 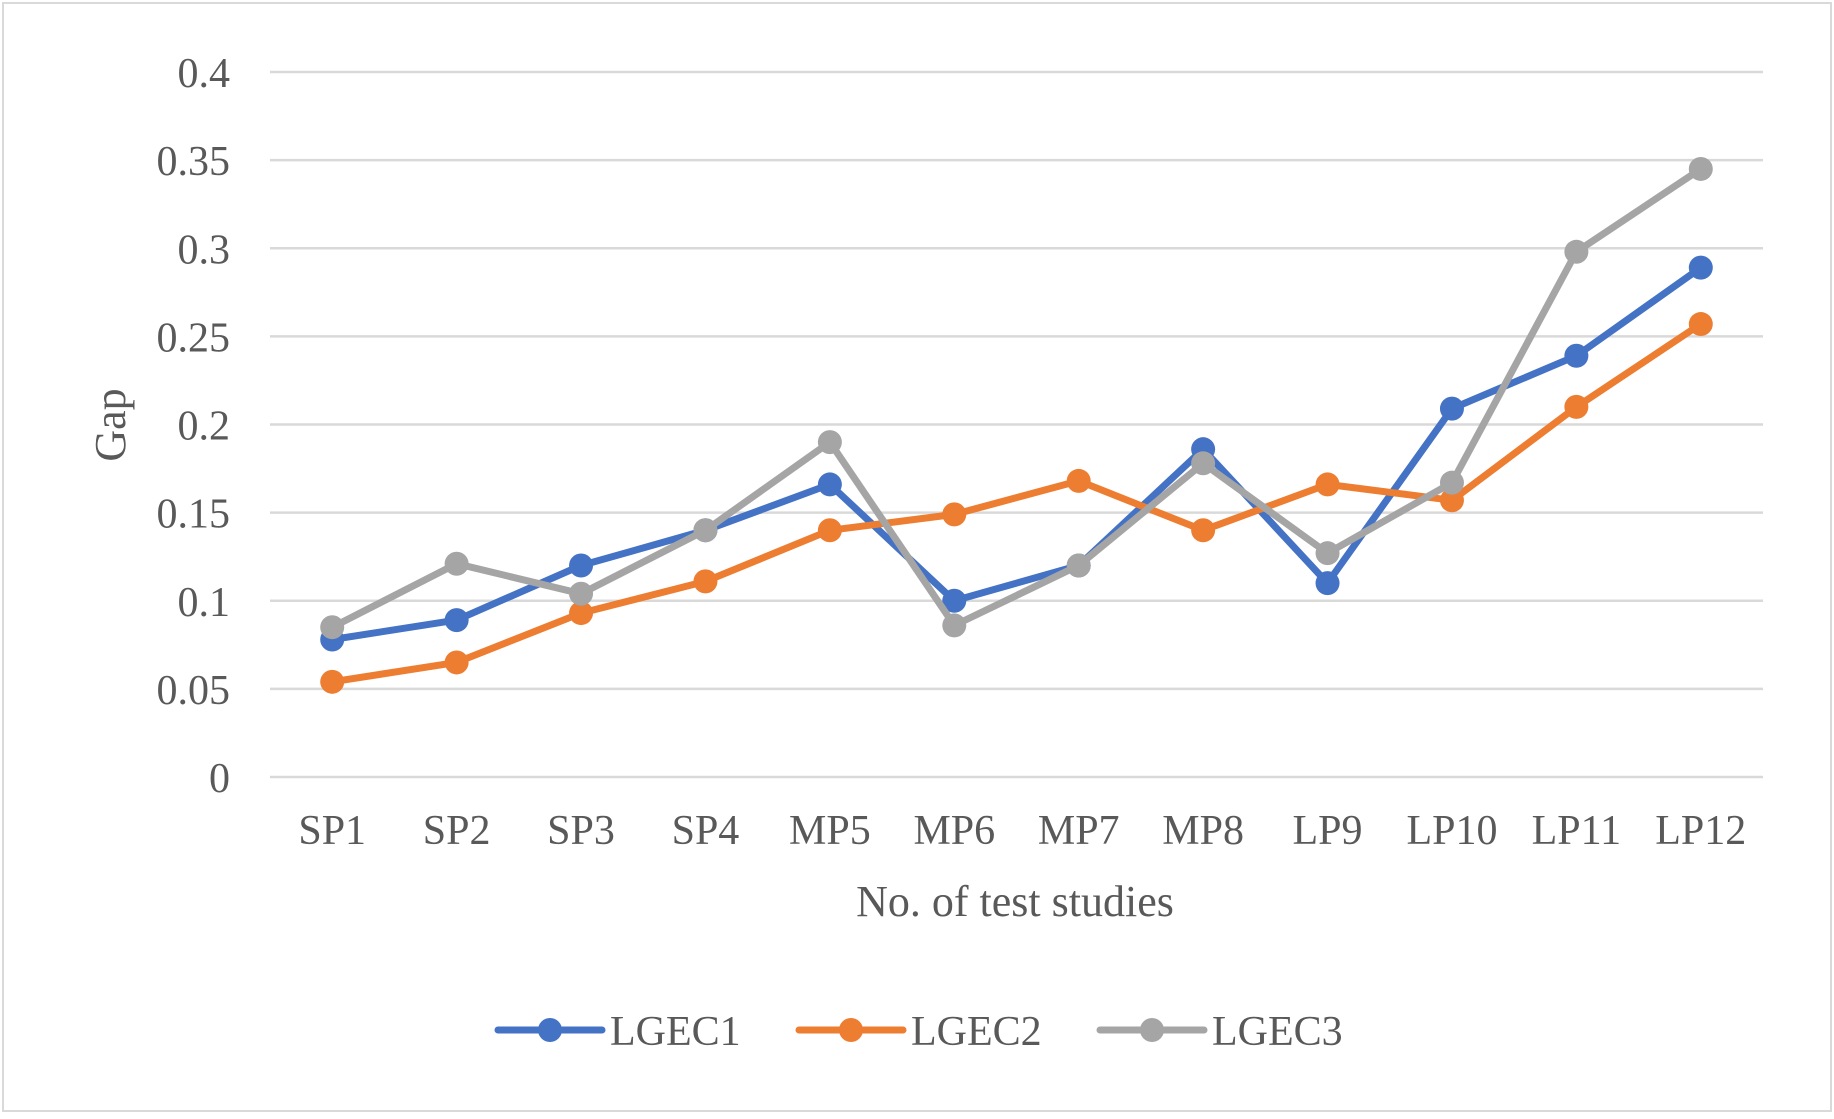 What do you see at coordinates (204, 427) in the screenshot?
I see `y-tick-label: 0.2` at bounding box center [204, 427].